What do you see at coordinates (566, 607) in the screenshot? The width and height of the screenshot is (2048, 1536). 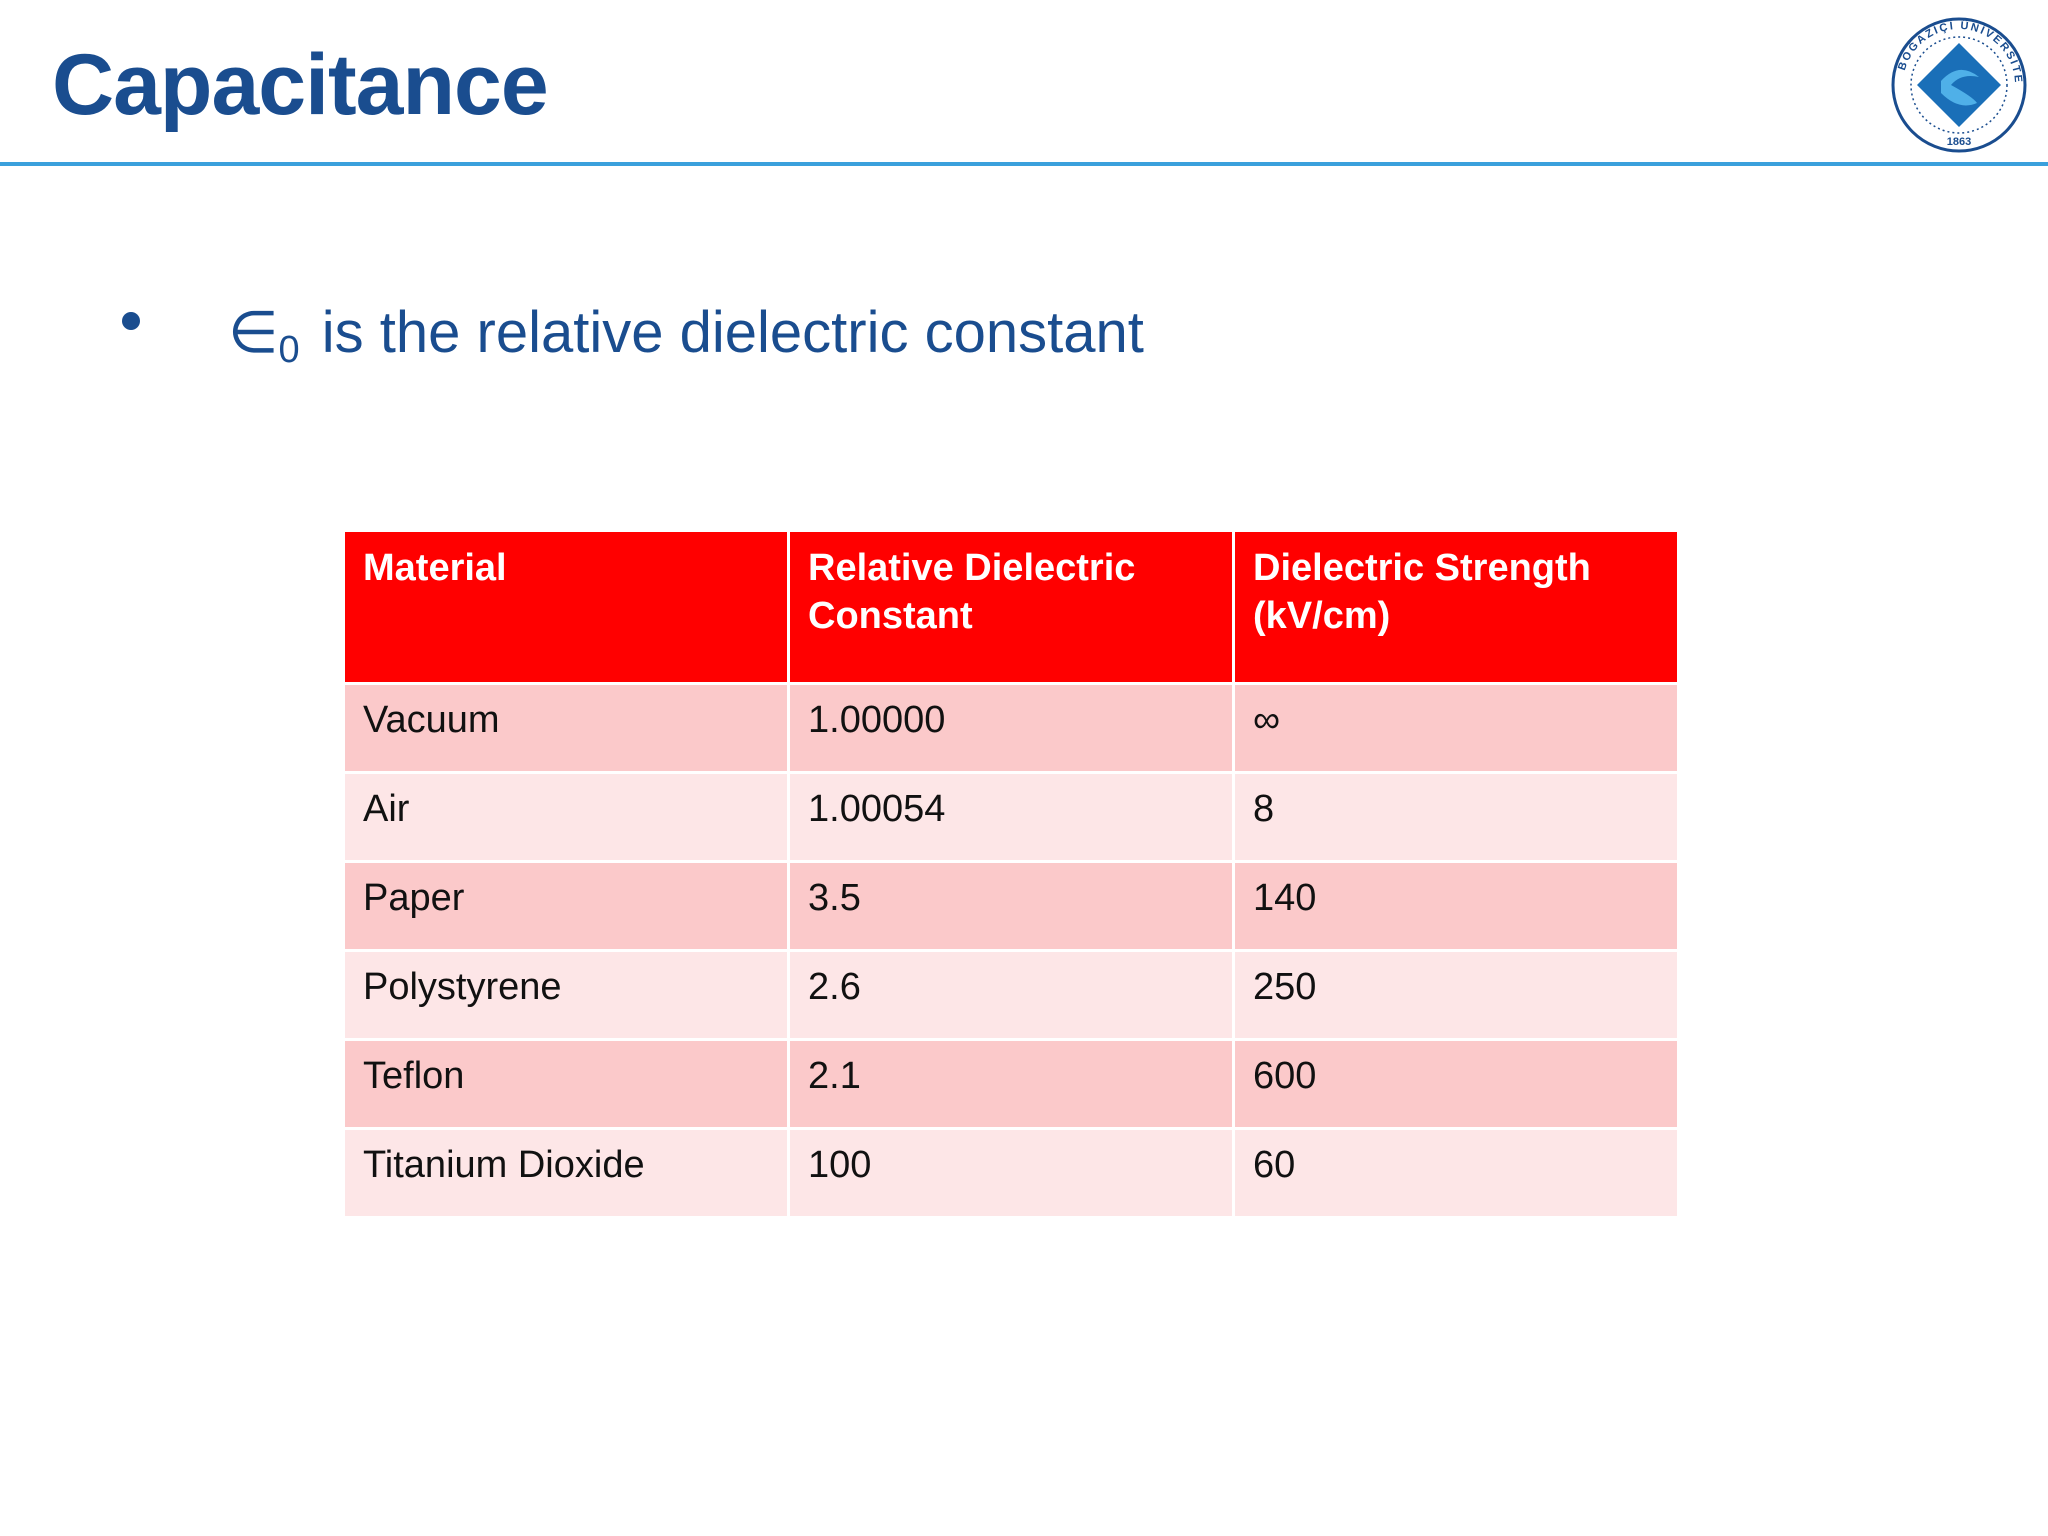 I see `header-material: Material` at bounding box center [566, 607].